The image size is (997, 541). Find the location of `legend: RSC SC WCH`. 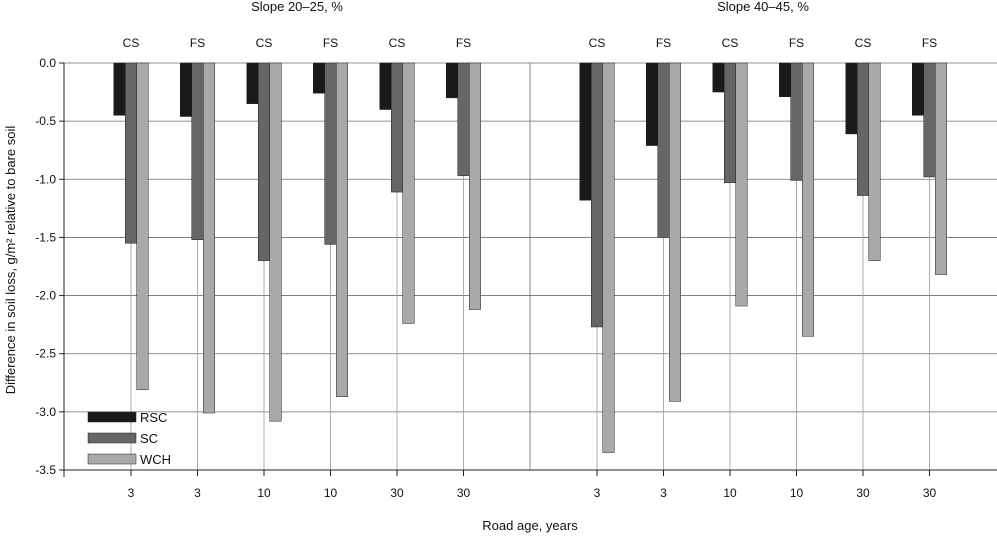

legend: RSC SC WCH is located at coordinates (129, 438).